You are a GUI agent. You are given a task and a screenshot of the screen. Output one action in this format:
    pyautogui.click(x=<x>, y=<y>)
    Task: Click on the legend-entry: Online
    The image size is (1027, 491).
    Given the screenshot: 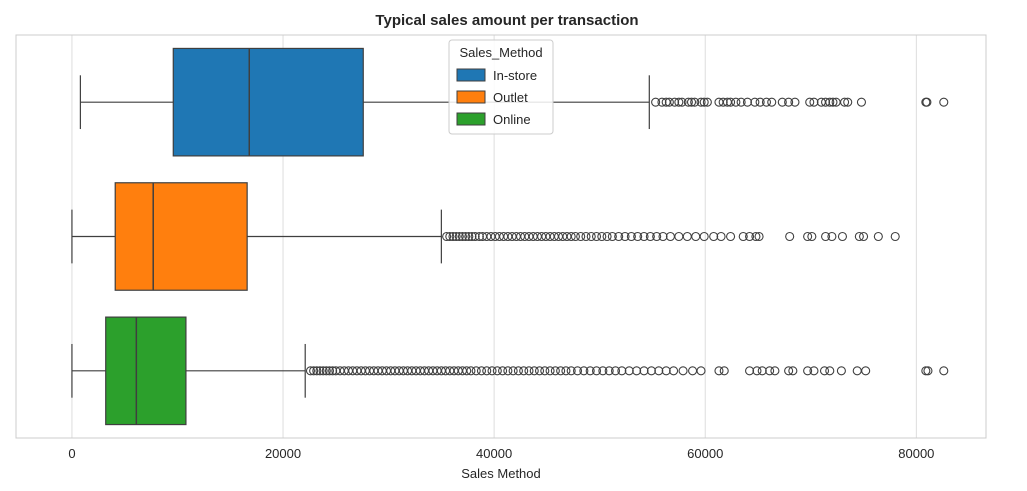 What is the action you would take?
    pyautogui.click(x=512, y=119)
    